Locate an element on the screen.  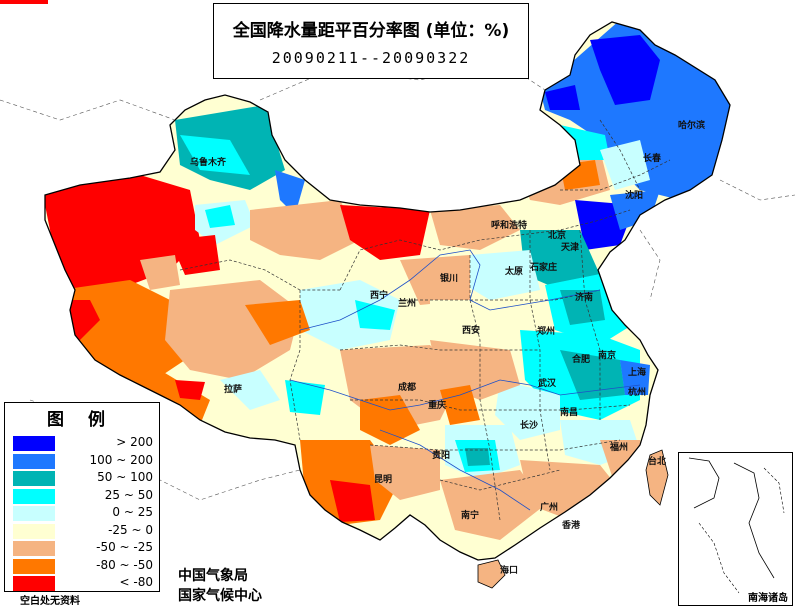
city-label: 杭州 is located at coordinates (637, 393).